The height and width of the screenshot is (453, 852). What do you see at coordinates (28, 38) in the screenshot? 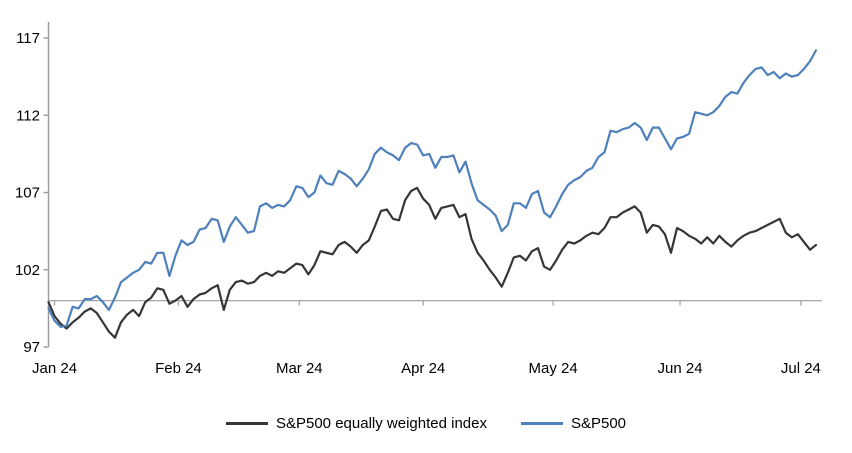
I see `y-axis-label: 117` at bounding box center [28, 38].